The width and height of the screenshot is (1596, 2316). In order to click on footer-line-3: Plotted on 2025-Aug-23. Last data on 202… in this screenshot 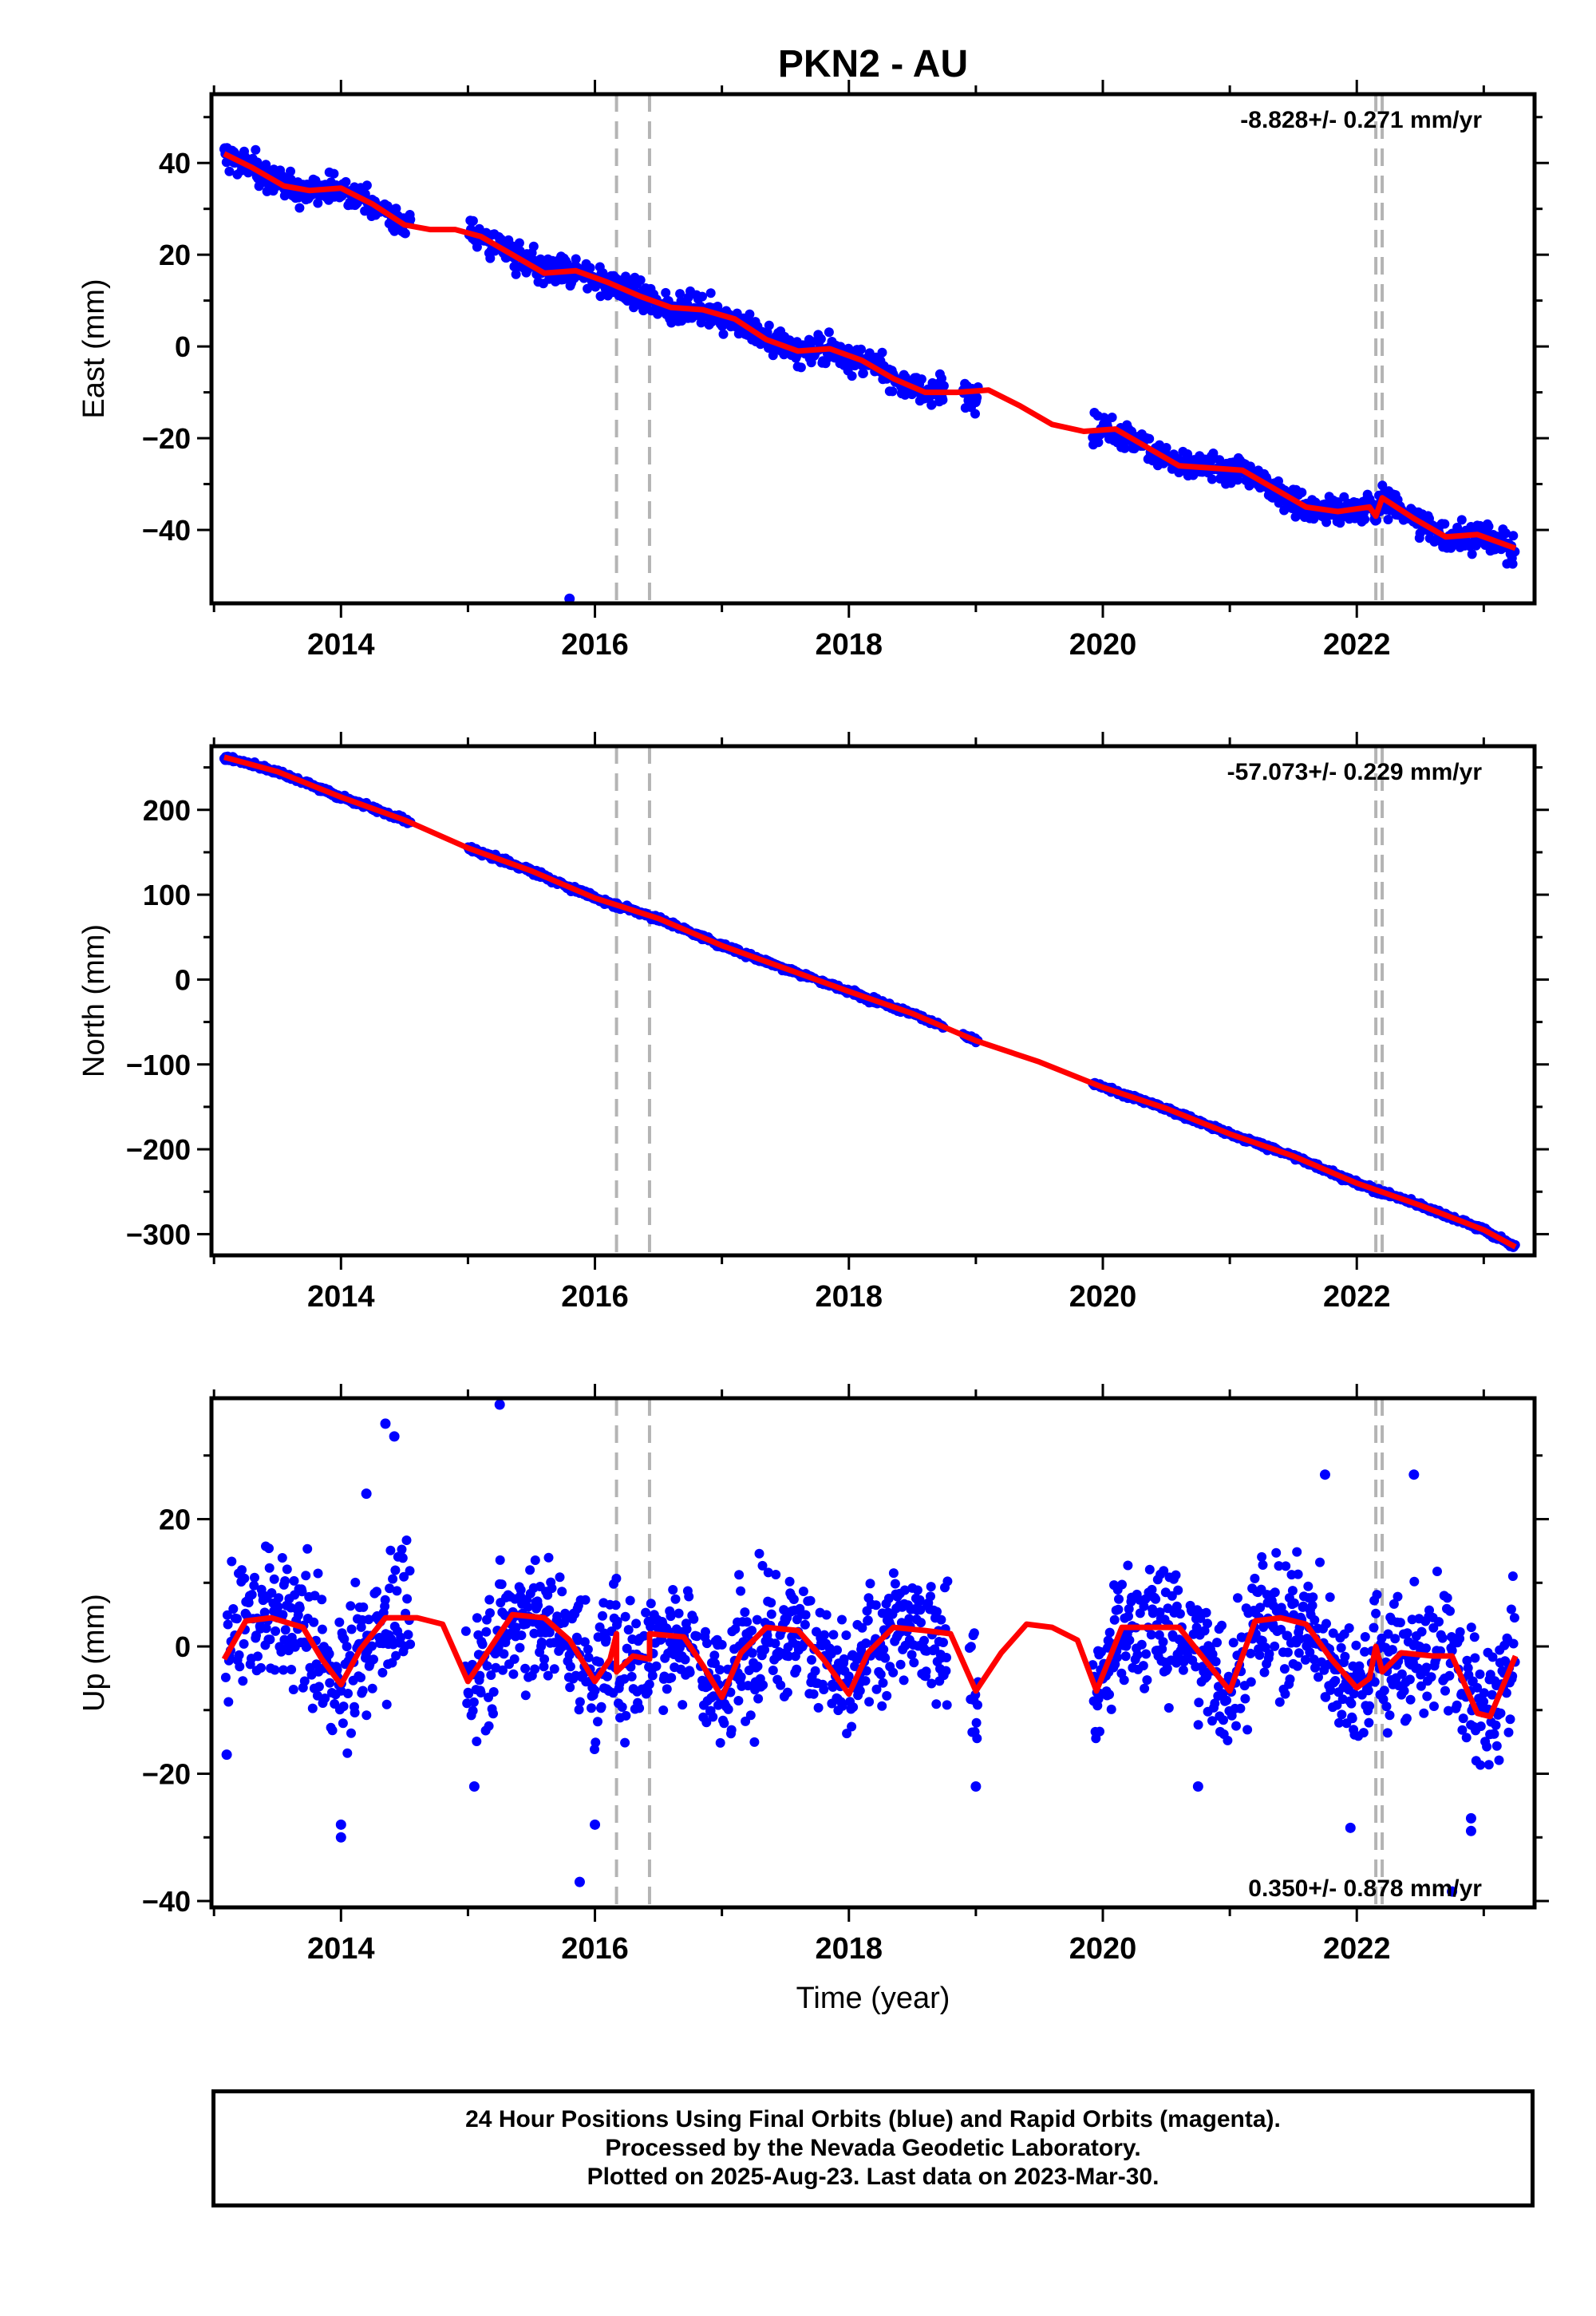, I will do `click(873, 2177)`.